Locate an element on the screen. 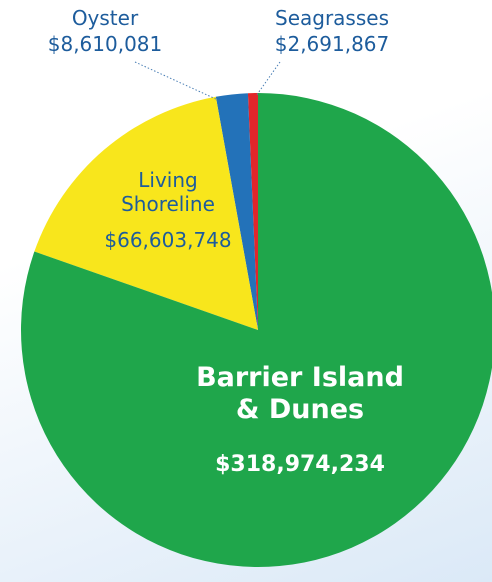  slice-label: Living Shoreline is located at coordinates (168, 192).